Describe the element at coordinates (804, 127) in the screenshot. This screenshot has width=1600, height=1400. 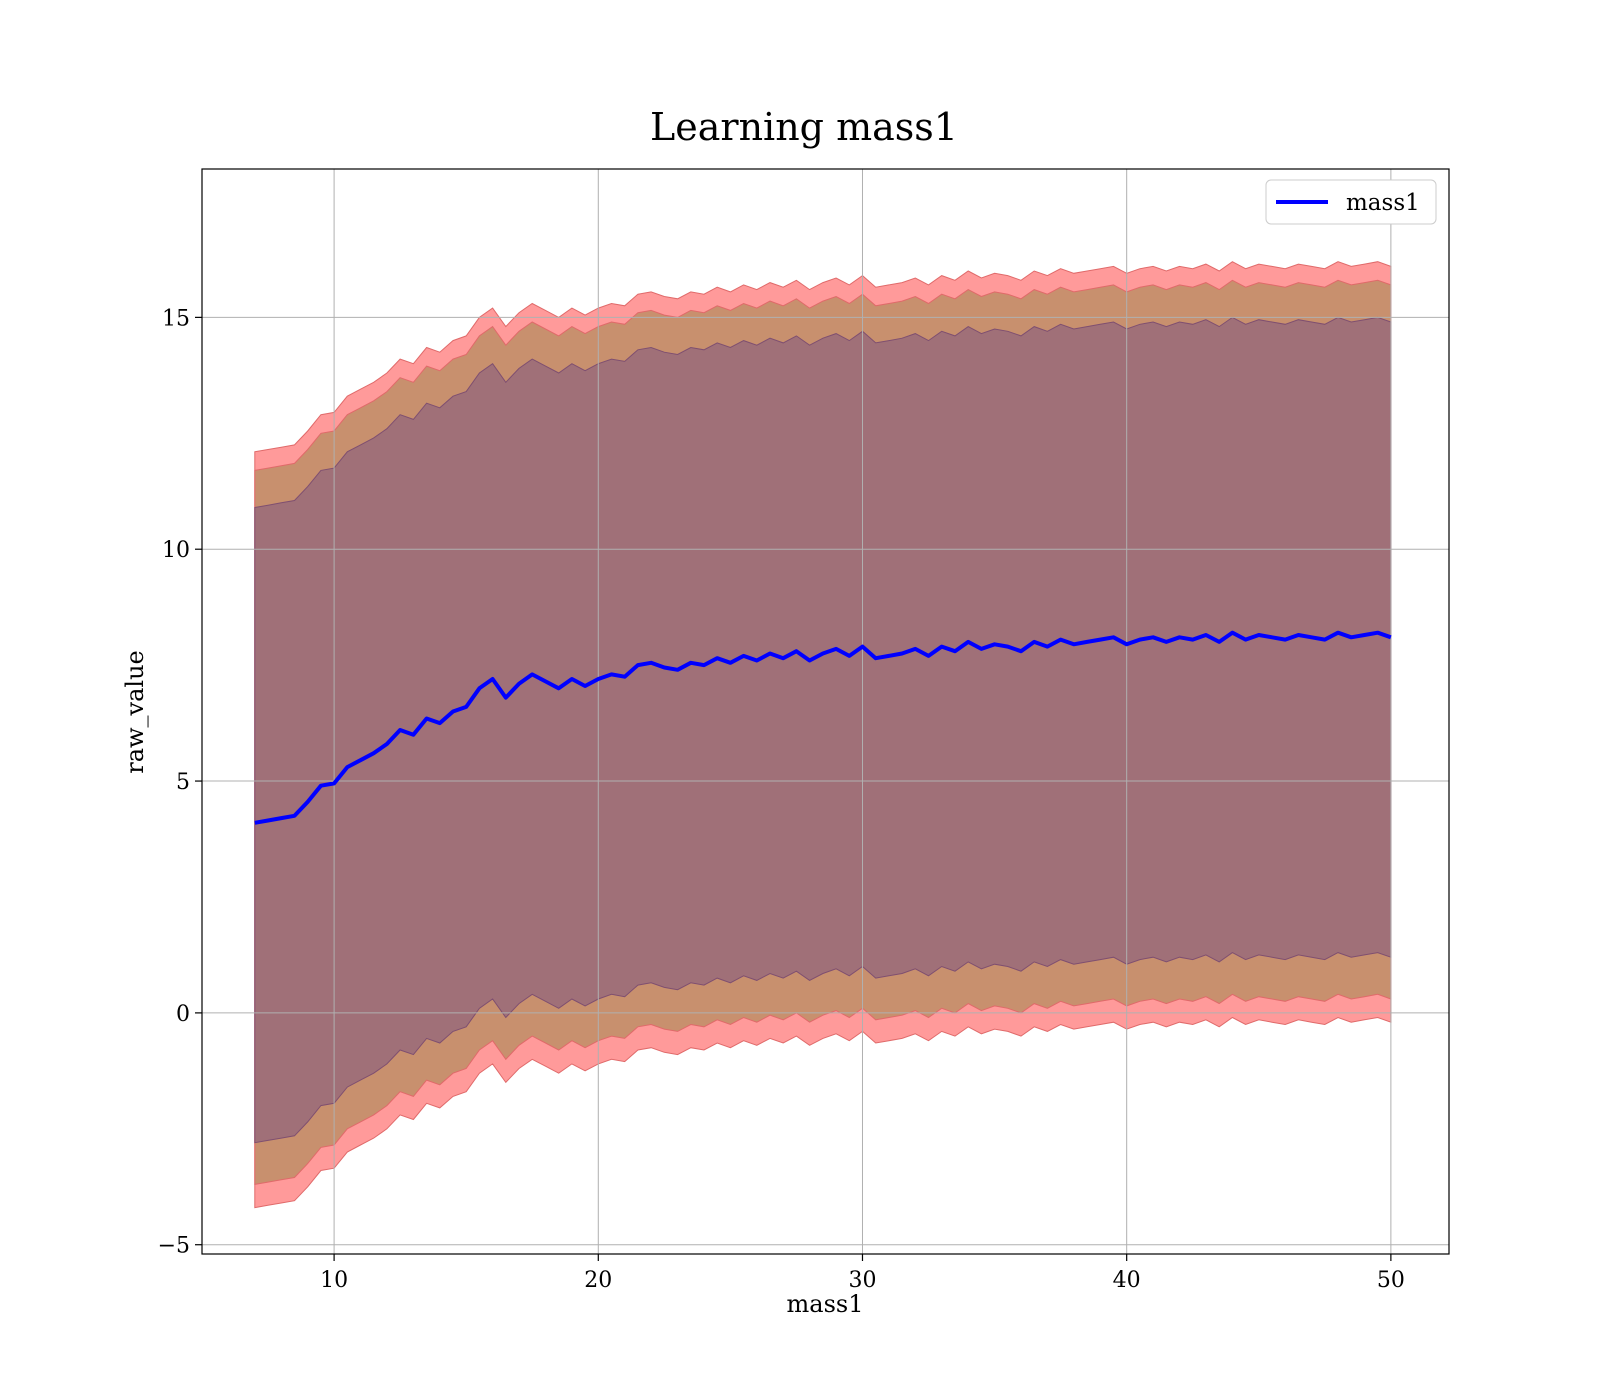
I see `chart-title: Learning mass1` at that location.